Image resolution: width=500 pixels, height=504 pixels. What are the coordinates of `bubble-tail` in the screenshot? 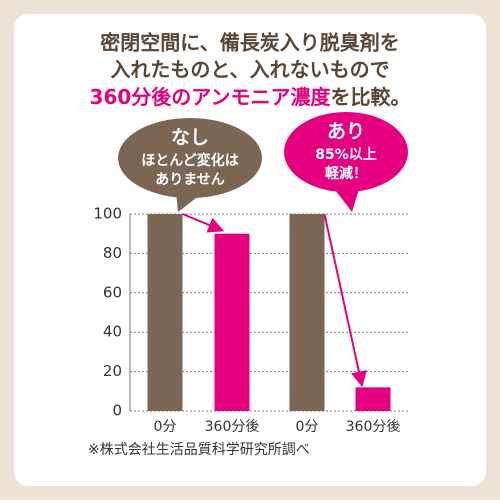 It's located at (346, 199).